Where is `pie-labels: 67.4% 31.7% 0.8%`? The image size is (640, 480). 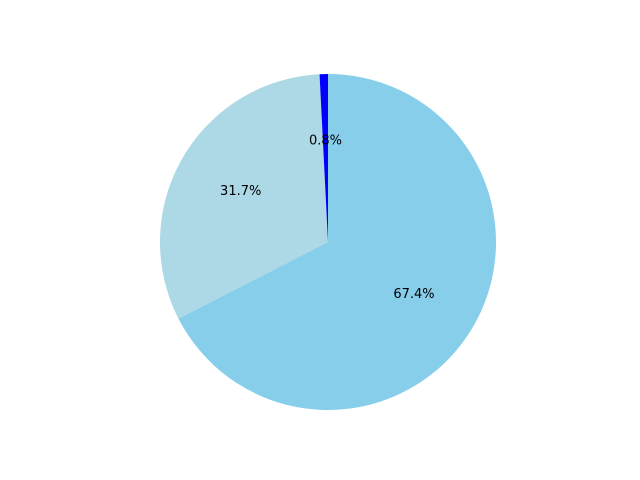
pie-labels: 67.4% 31.7% 0.8% is located at coordinates (327, 218).